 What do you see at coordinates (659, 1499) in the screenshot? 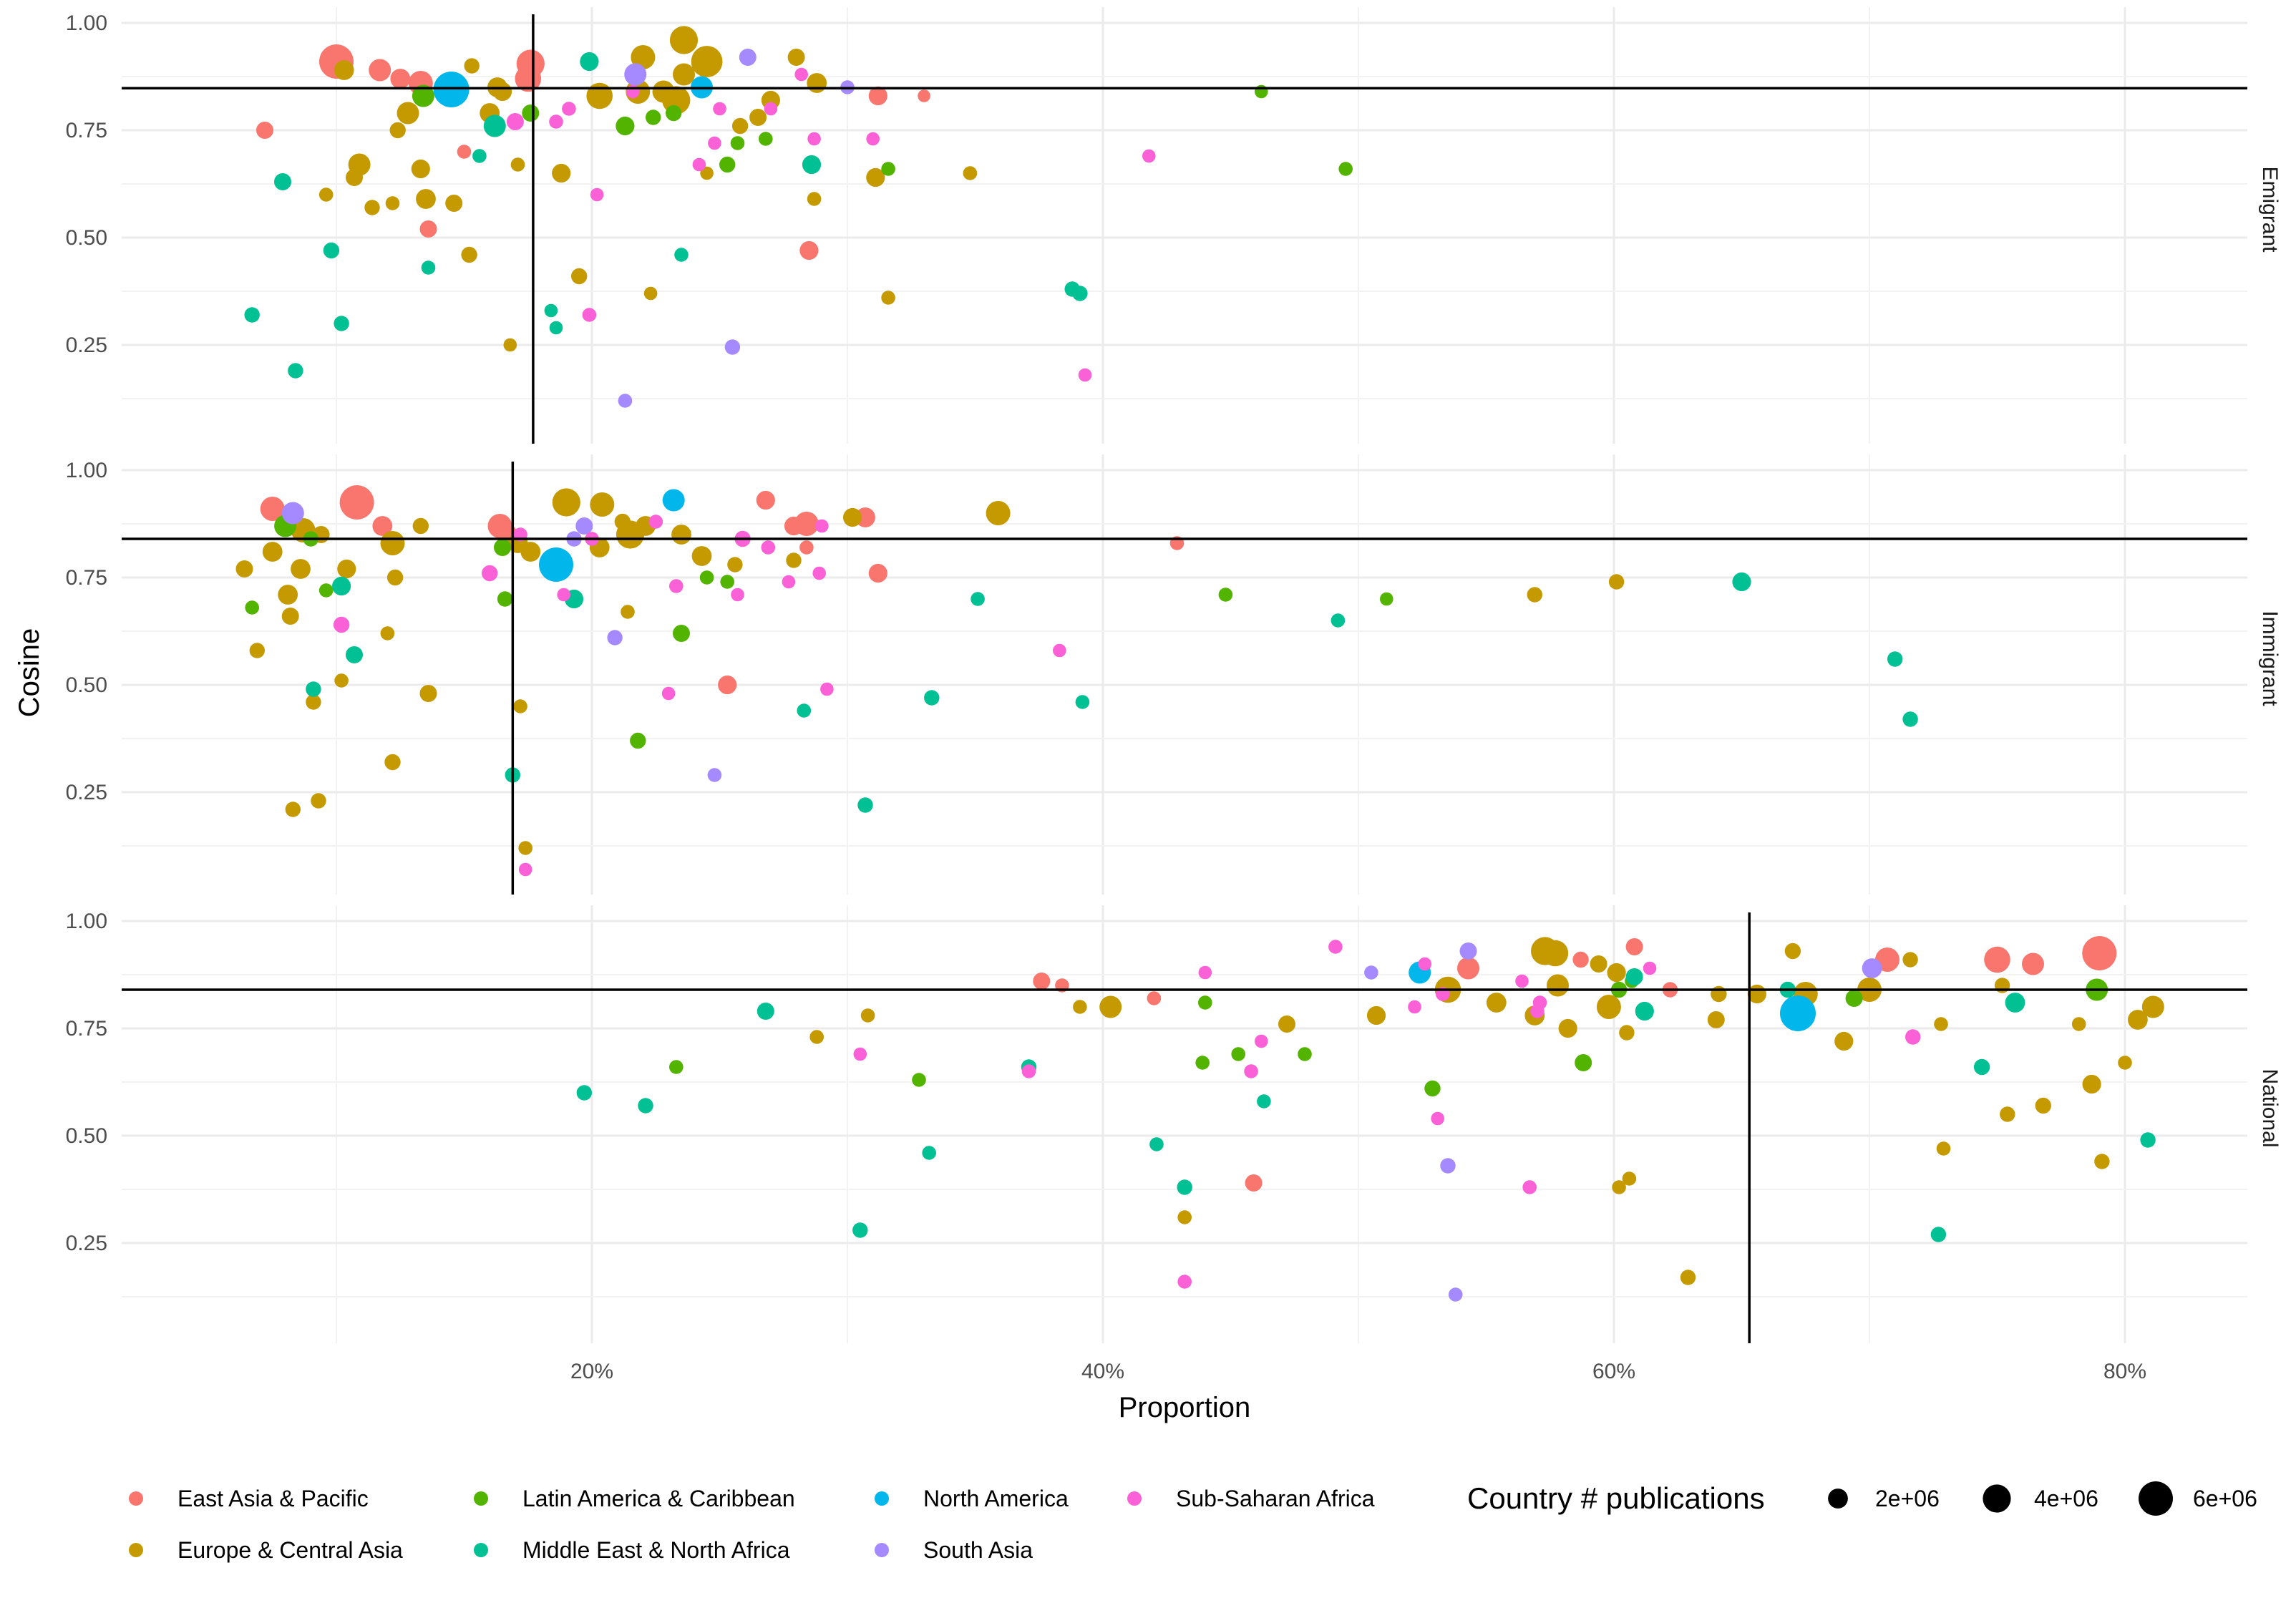
I see `legend-color-label: Latin America & Caribbean` at bounding box center [659, 1499].